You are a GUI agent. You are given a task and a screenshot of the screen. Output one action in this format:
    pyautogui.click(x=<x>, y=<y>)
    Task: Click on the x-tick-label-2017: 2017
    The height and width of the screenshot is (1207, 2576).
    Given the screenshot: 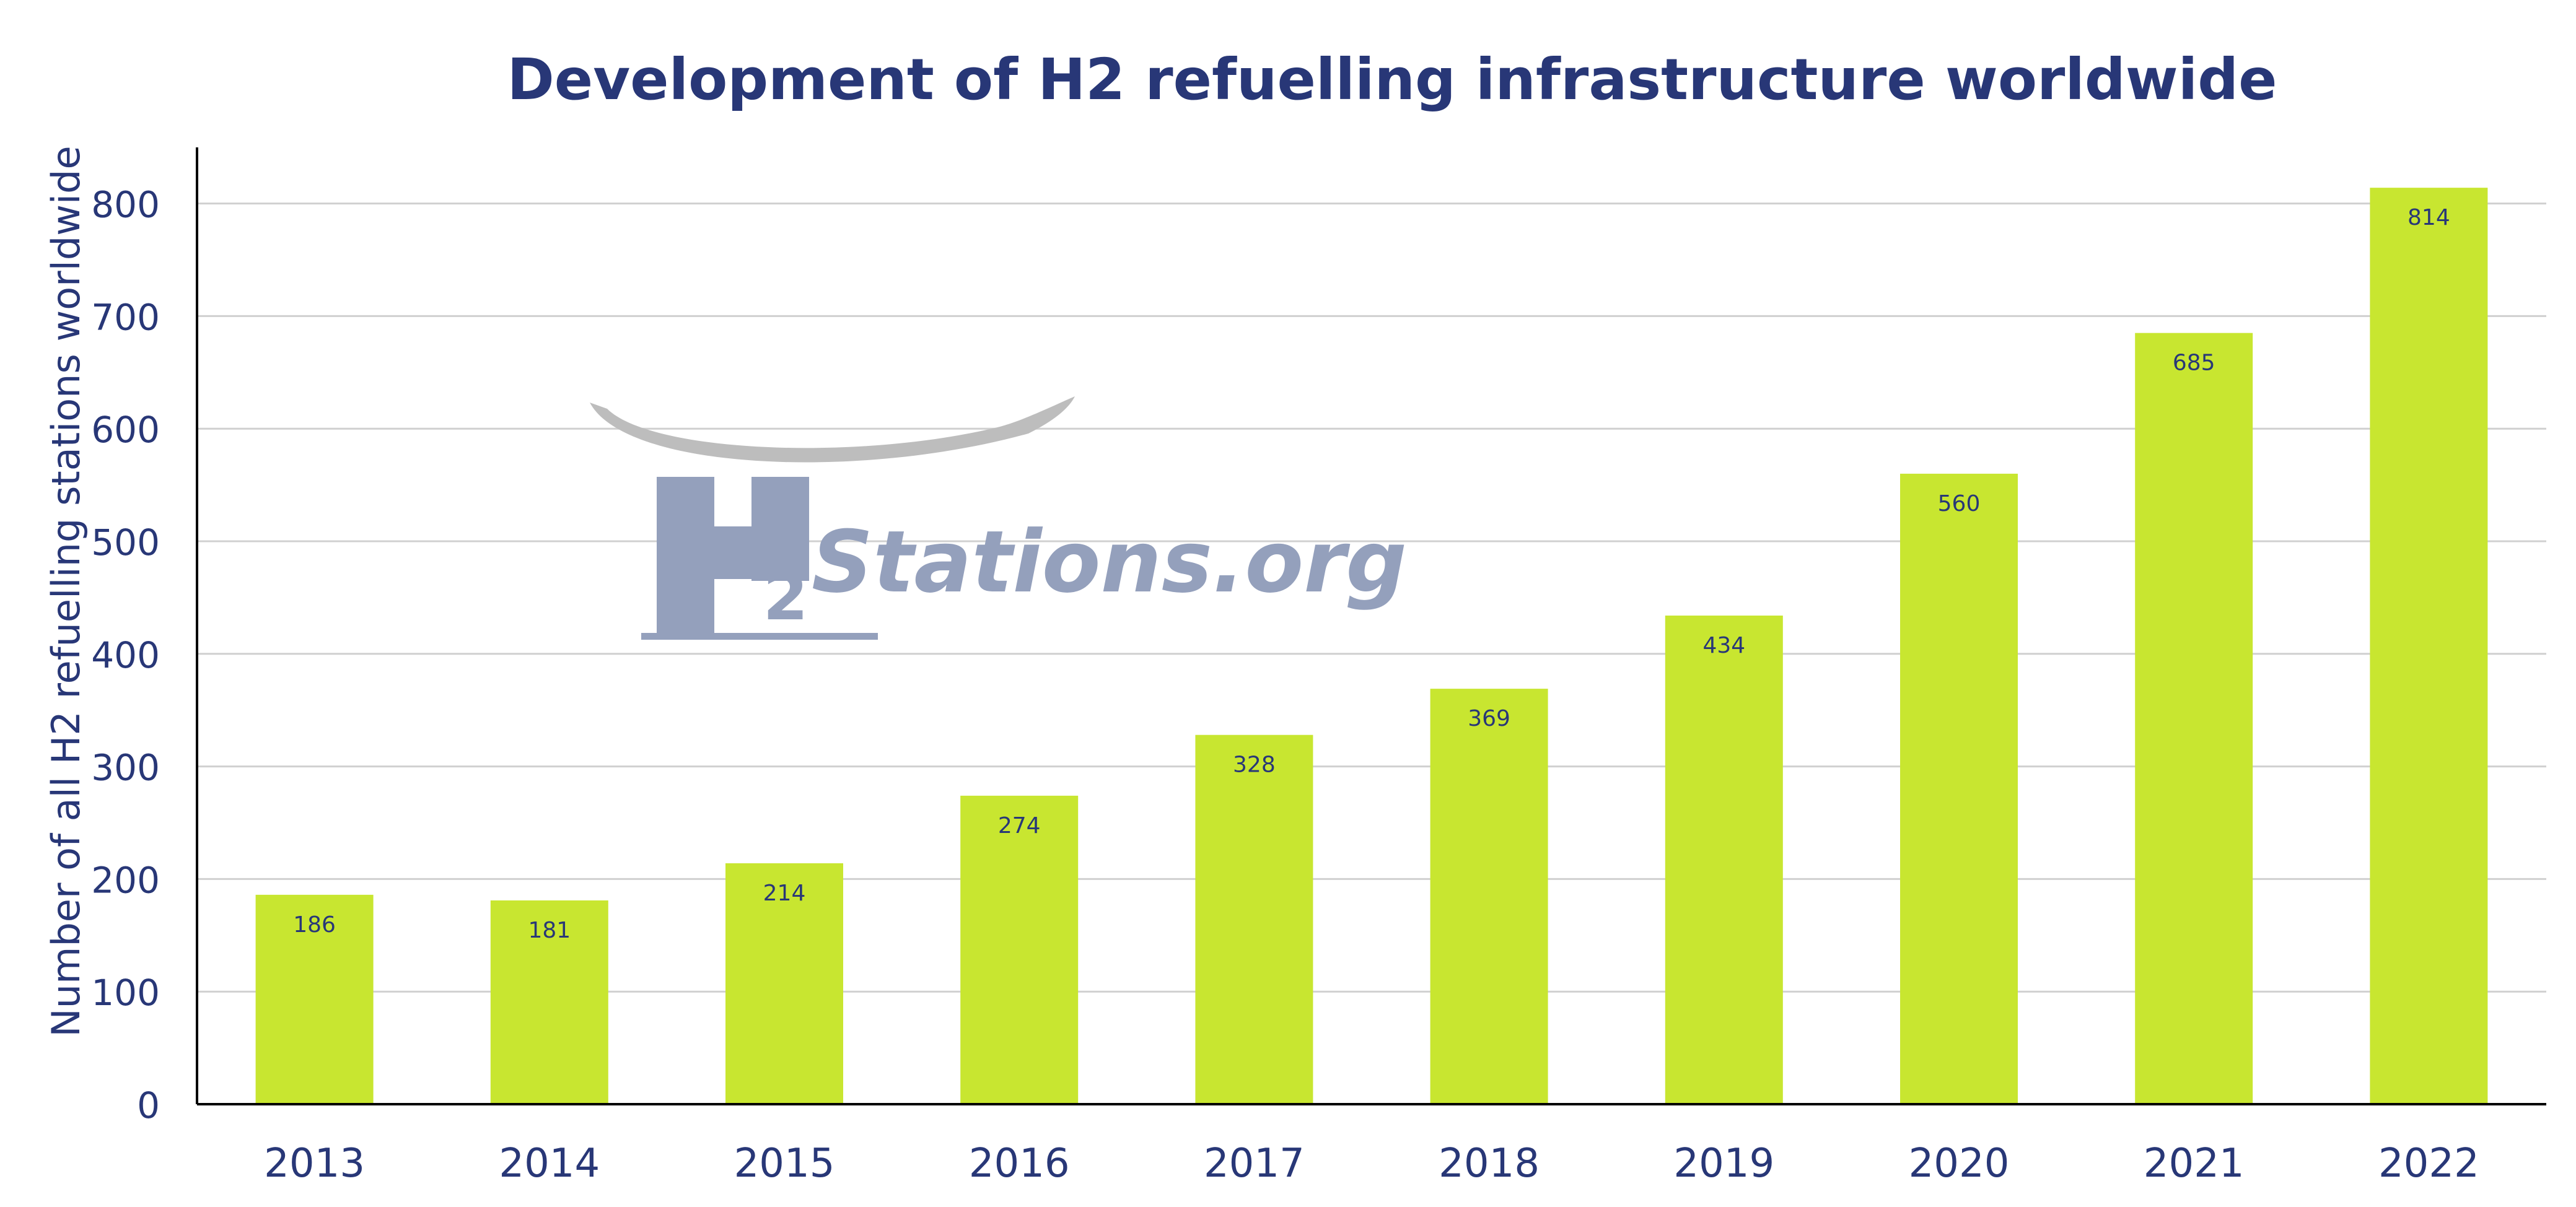 What is the action you would take?
    pyautogui.click(x=1254, y=1164)
    